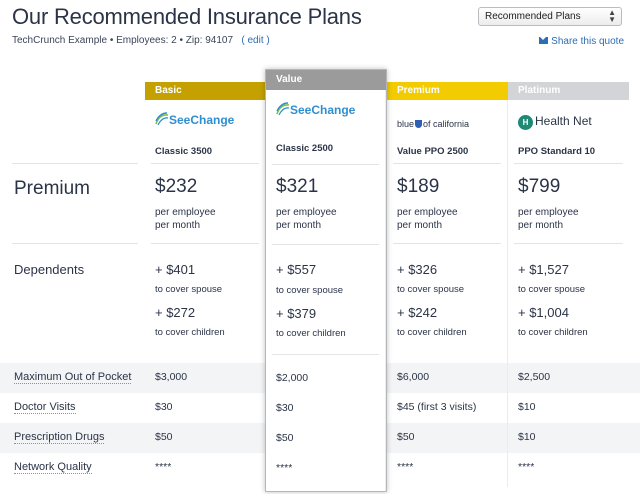 The image size is (640, 494). What do you see at coordinates (305, 148) in the screenshot?
I see `plan-name: Classic 2500` at bounding box center [305, 148].